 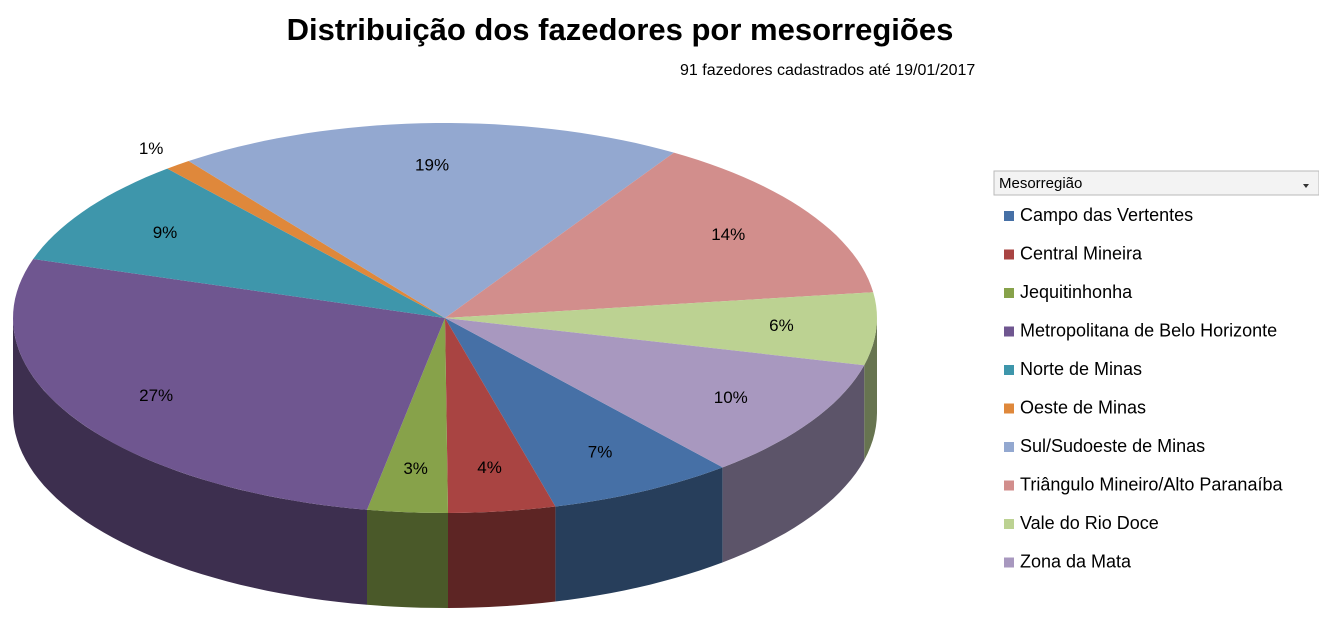 What do you see at coordinates (1156, 183) in the screenshot?
I see `legend-header` at bounding box center [1156, 183].